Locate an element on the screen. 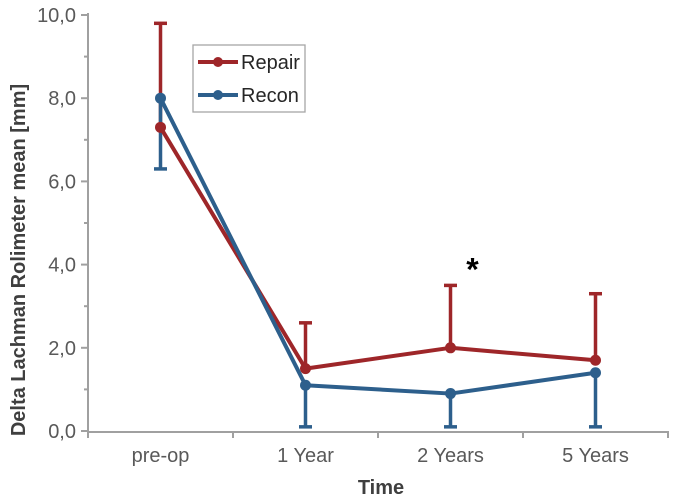 The height and width of the screenshot is (501, 674). legend: Repair Recon is located at coordinates (249, 78).